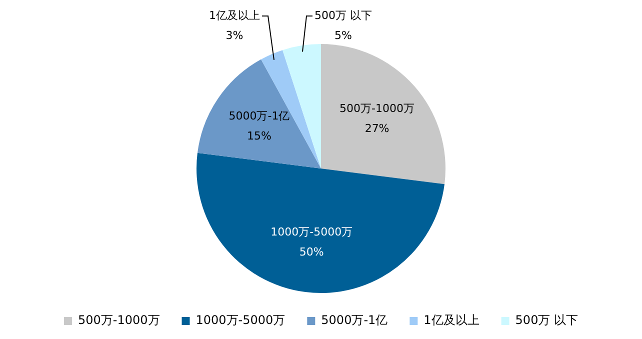 The height and width of the screenshot is (339, 642). What do you see at coordinates (234, 15) in the screenshot?
I see `slice-label: 1亿及以上` at bounding box center [234, 15].